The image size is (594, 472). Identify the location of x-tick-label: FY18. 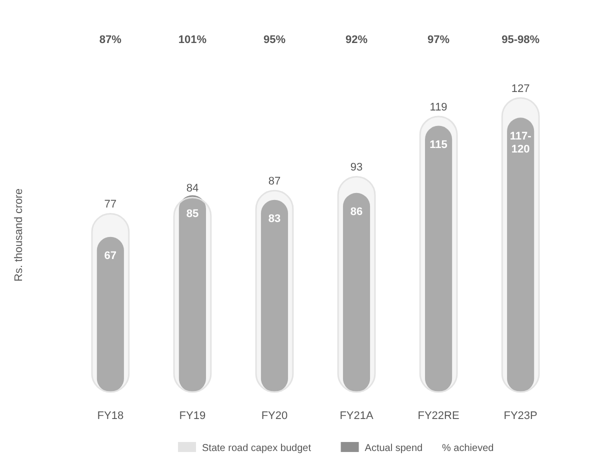
(110, 416).